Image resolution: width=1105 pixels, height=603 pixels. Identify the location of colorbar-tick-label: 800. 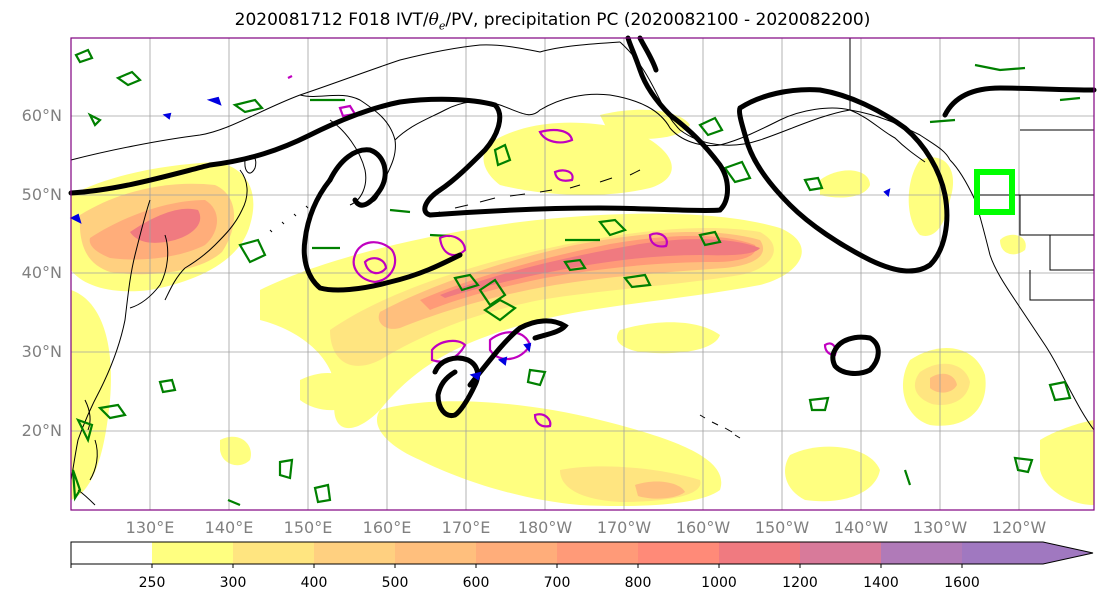
(638, 583).